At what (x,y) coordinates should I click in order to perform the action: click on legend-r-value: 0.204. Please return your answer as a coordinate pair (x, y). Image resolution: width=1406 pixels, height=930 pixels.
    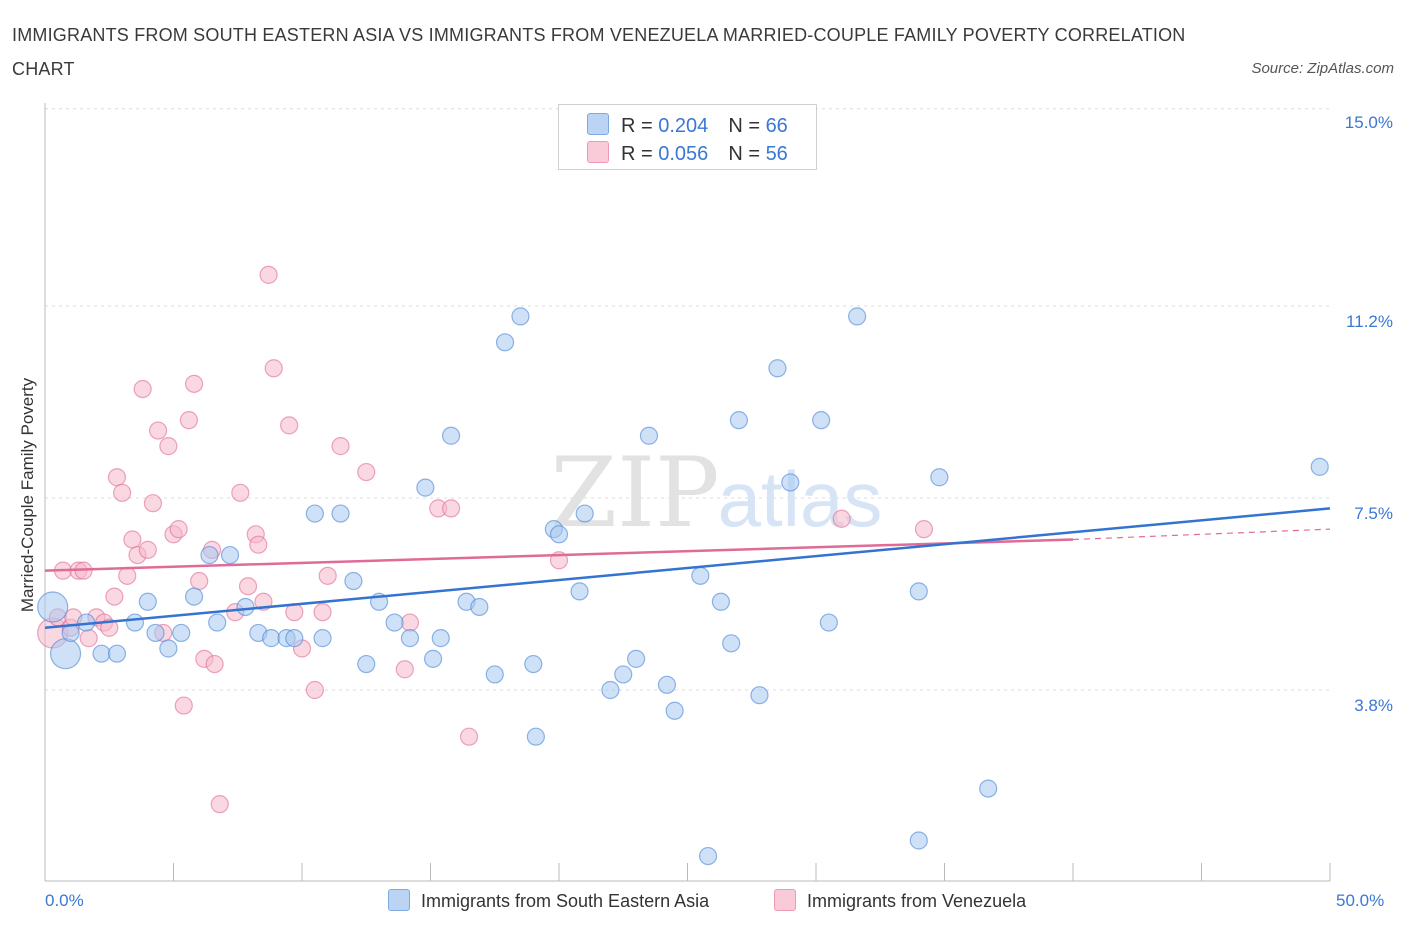
    Looking at the image, I should click on (683, 126).